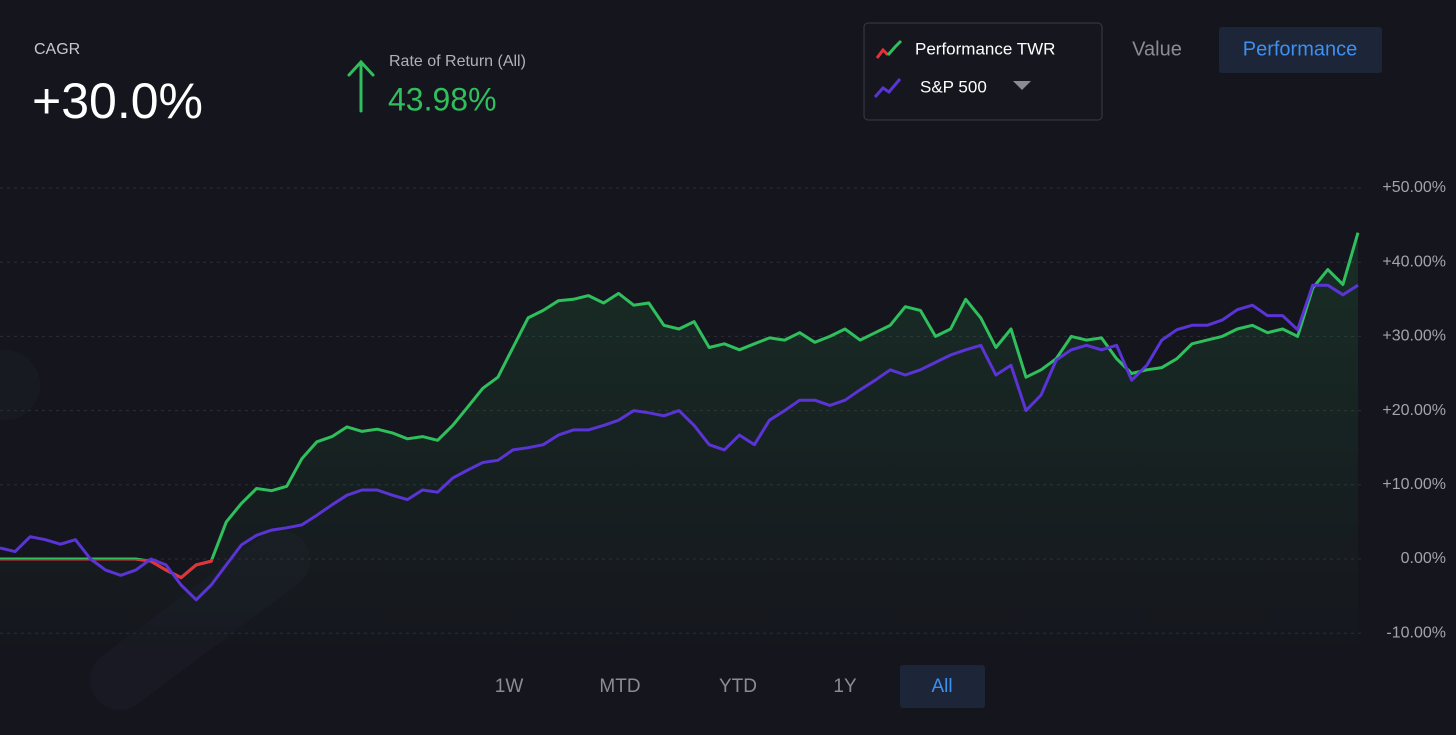  What do you see at coordinates (1157, 49) in the screenshot?
I see `view-tab: Value` at bounding box center [1157, 49].